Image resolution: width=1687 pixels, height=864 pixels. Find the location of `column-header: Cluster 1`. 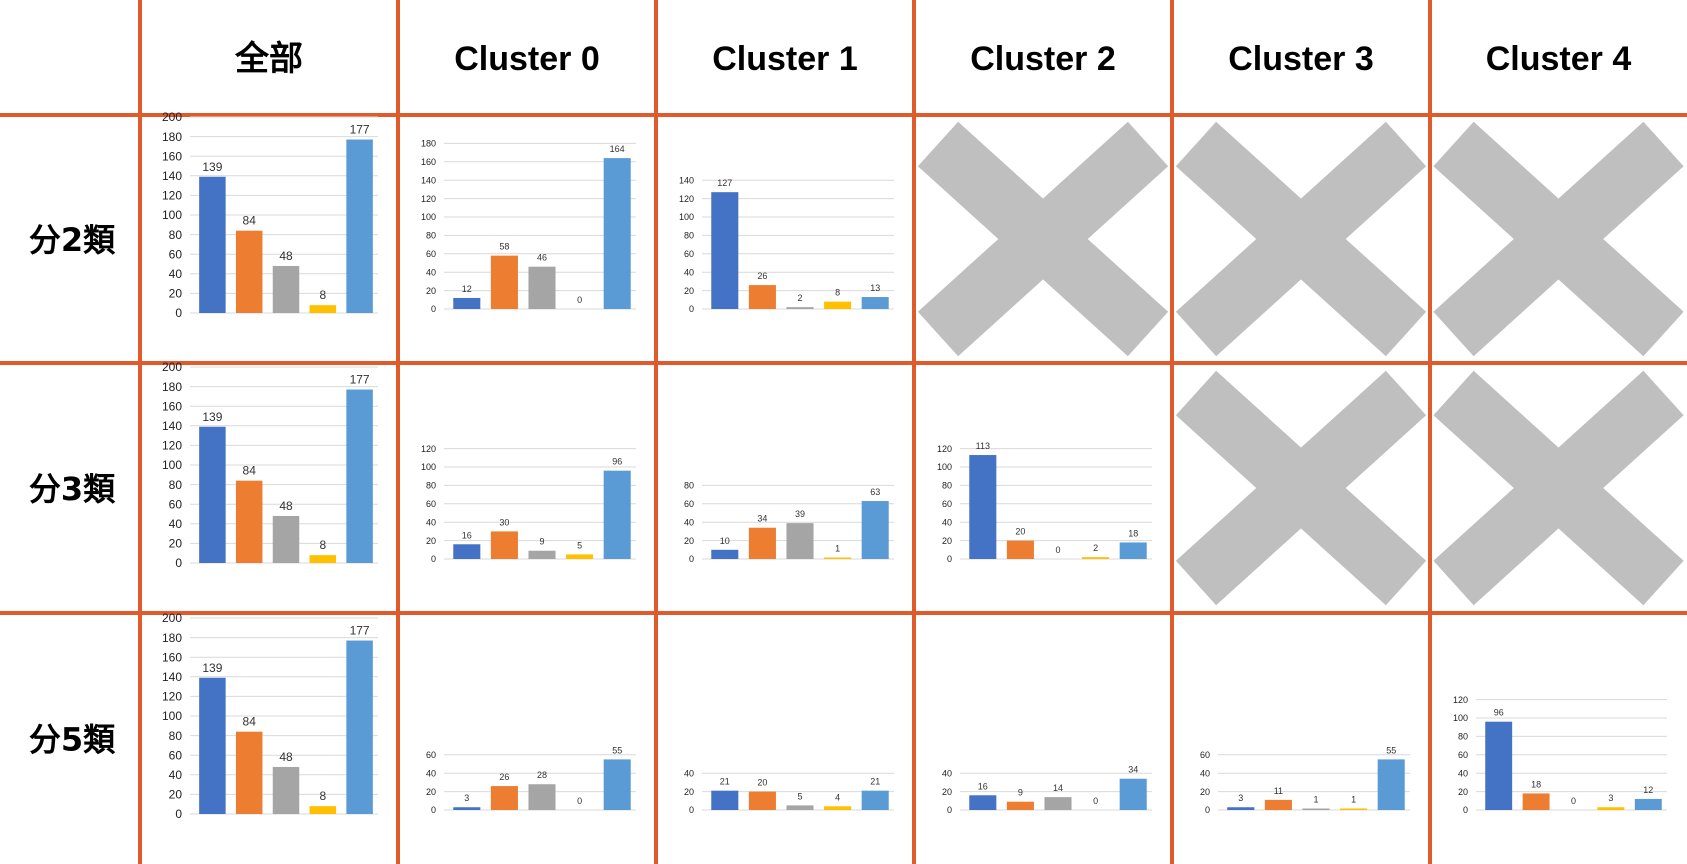

column-header: Cluster 1 is located at coordinates (785, 59).